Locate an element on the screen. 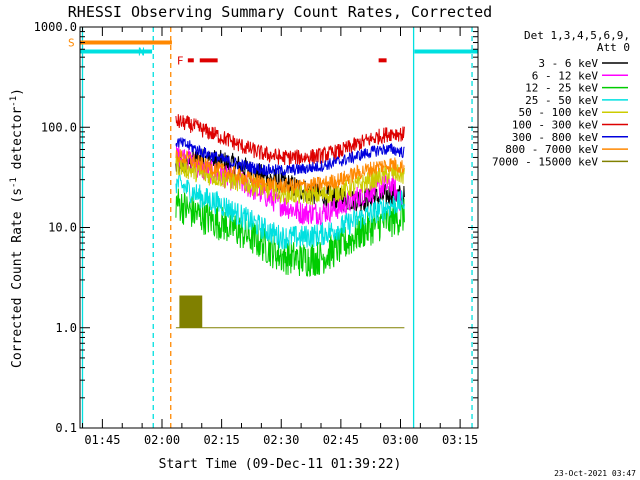 This screenshot has height=480, width=640. y-axis-label-sup1: -1 is located at coordinates (14, 182).